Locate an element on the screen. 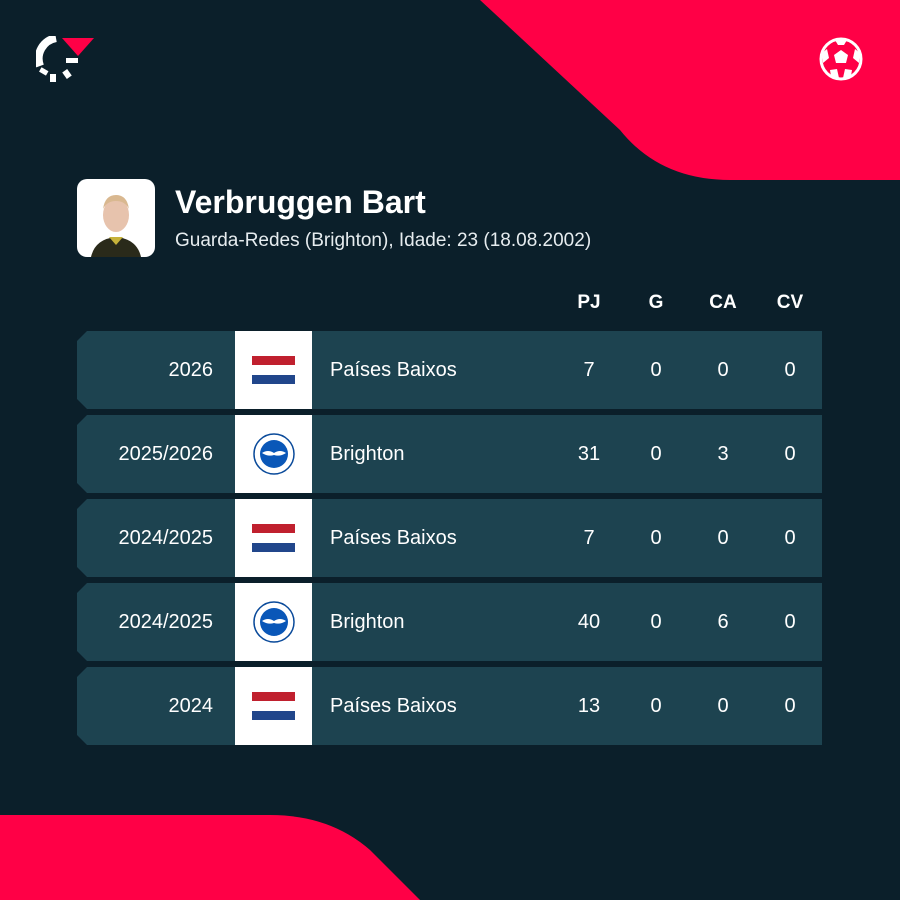 Image resolution: width=900 pixels, height=900 pixels. table-row: 2024/2025 Países Baixos 7 0 0 0 is located at coordinates (449, 538).